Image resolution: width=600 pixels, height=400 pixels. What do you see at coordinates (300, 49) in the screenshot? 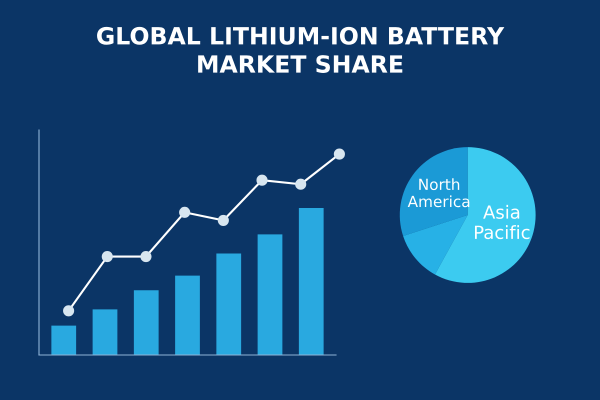
I see `chart-title: GLOBAL LITHIUM-ION BATTERY MARKET SHARE` at bounding box center [300, 49].